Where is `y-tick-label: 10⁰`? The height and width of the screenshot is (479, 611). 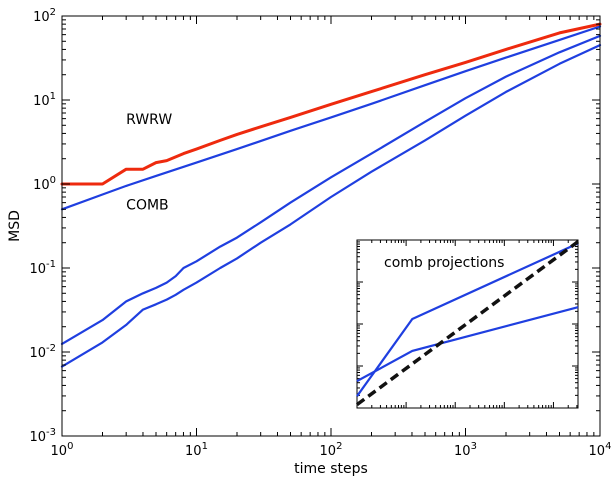
y-tick-label: 10⁰ is located at coordinates (44, 184).